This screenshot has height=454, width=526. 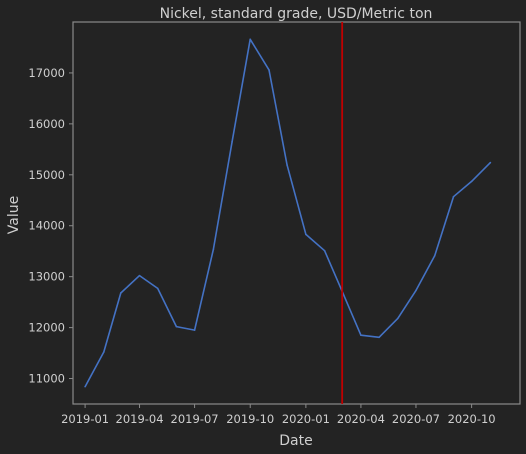 What do you see at coordinates (140, 419) in the screenshot?
I see `x-tick-label: 2019-04` at bounding box center [140, 419].